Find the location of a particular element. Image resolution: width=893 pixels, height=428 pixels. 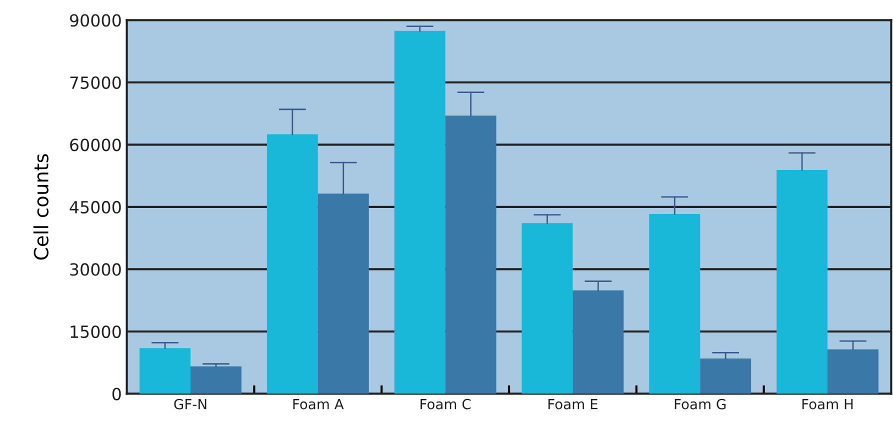

y-tick-label: 60000 is located at coordinates (95, 145).